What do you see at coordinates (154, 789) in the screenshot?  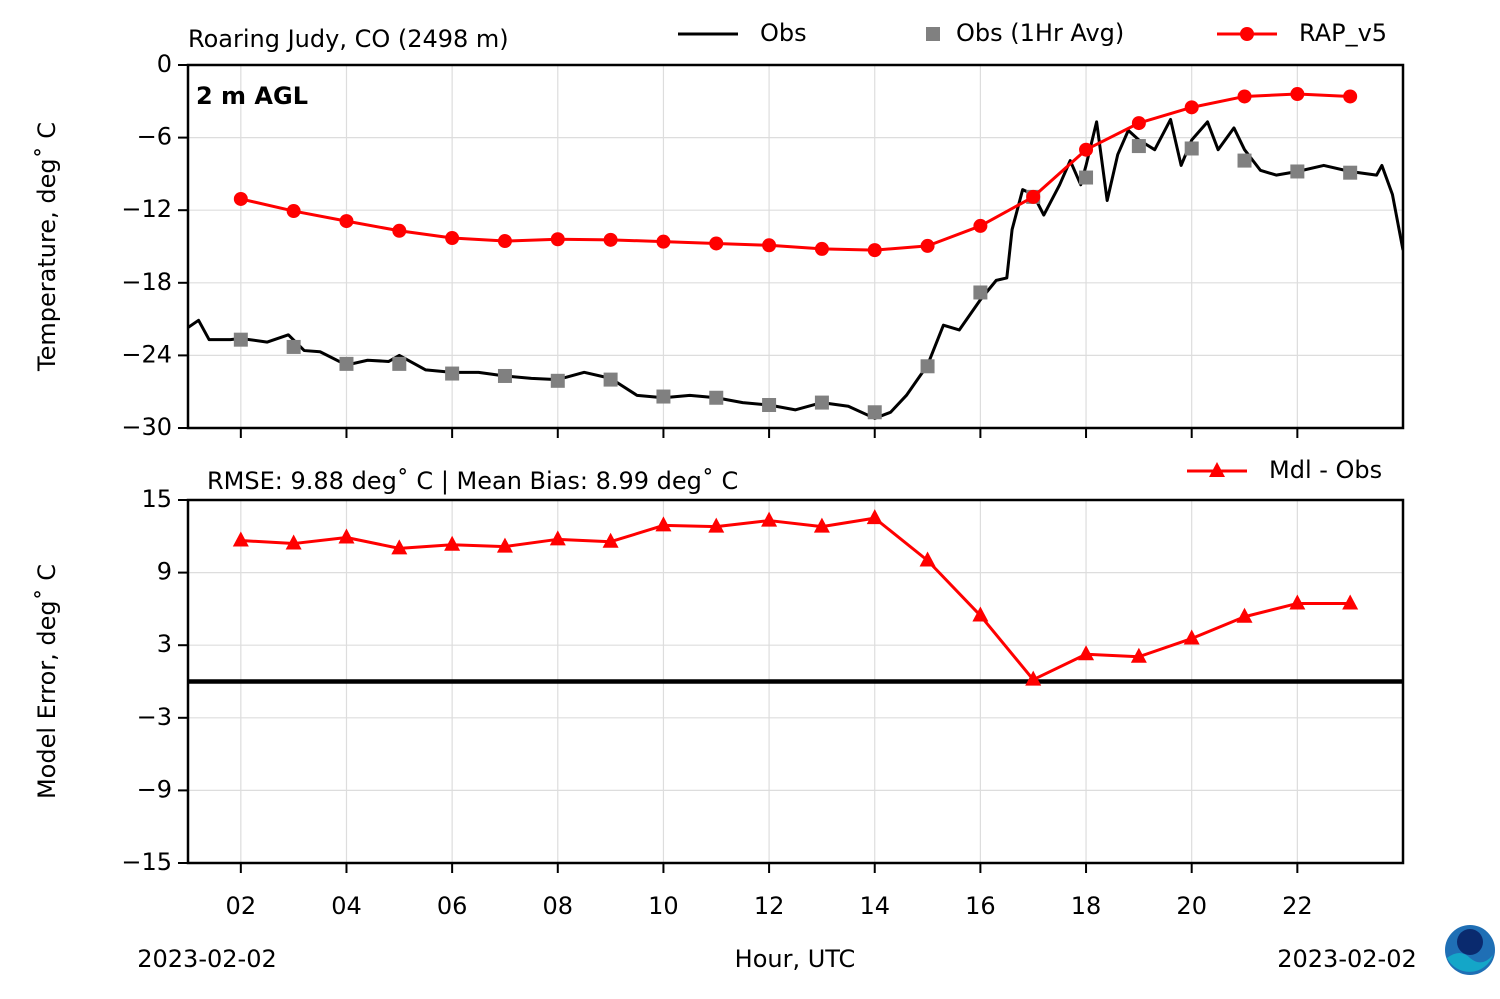 I see `y-tick-label: −9` at bounding box center [154, 789].